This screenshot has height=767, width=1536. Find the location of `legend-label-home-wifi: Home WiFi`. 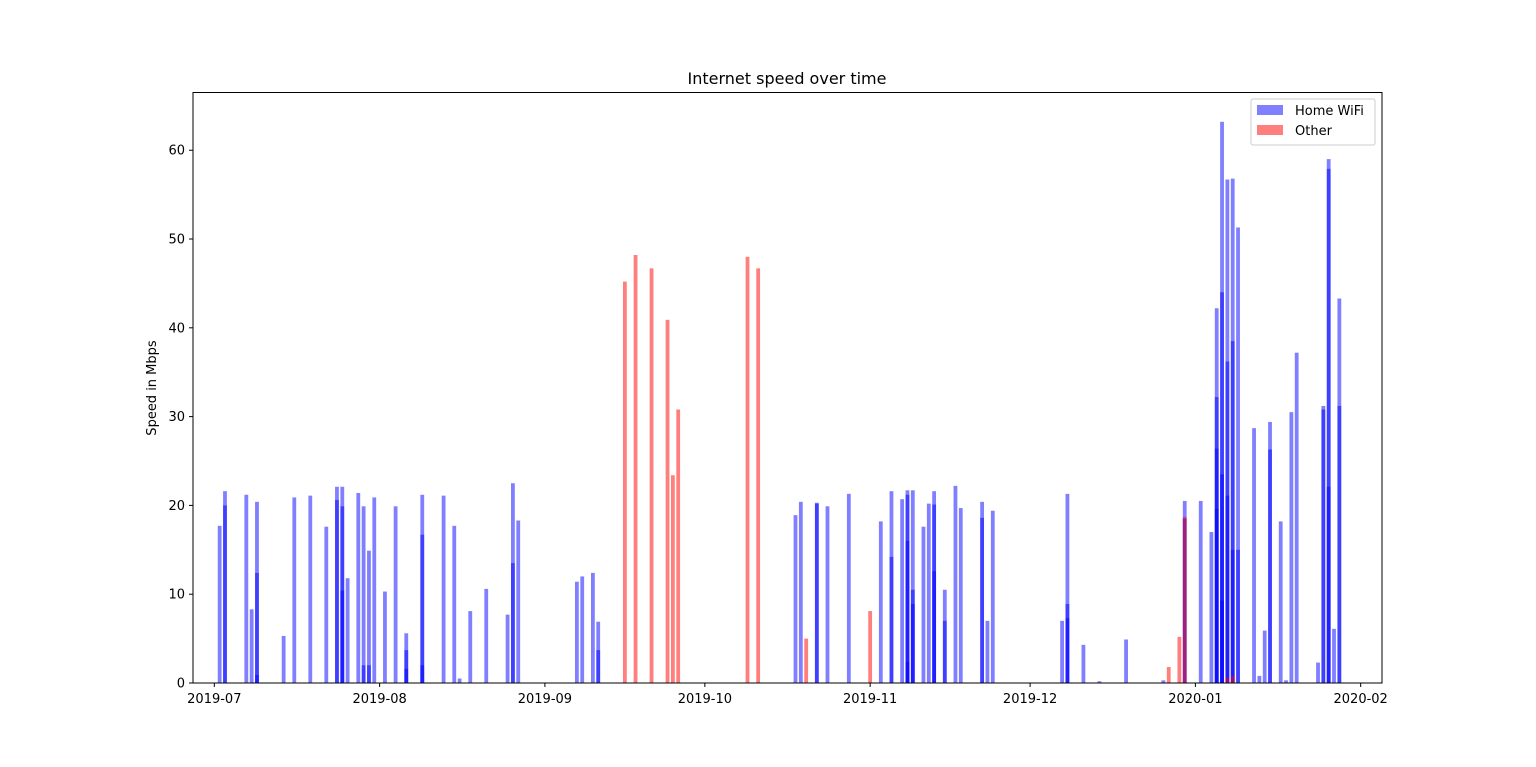

legend-label-home-wifi: Home WiFi is located at coordinates (1329, 111).